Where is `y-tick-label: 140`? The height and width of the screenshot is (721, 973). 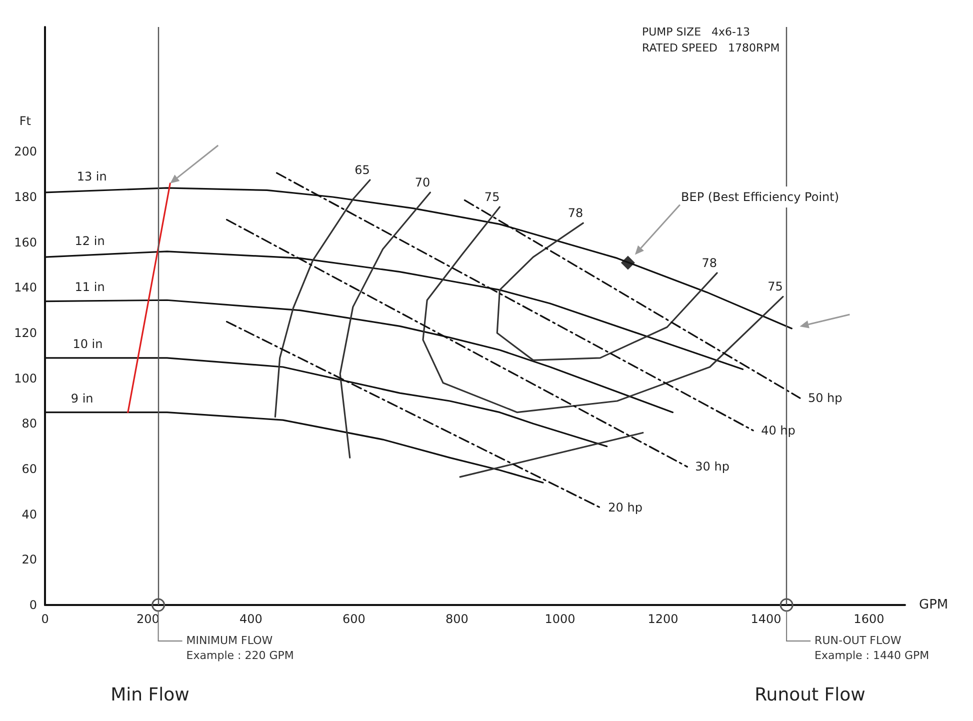
y-tick-label: 140 is located at coordinates (25, 287).